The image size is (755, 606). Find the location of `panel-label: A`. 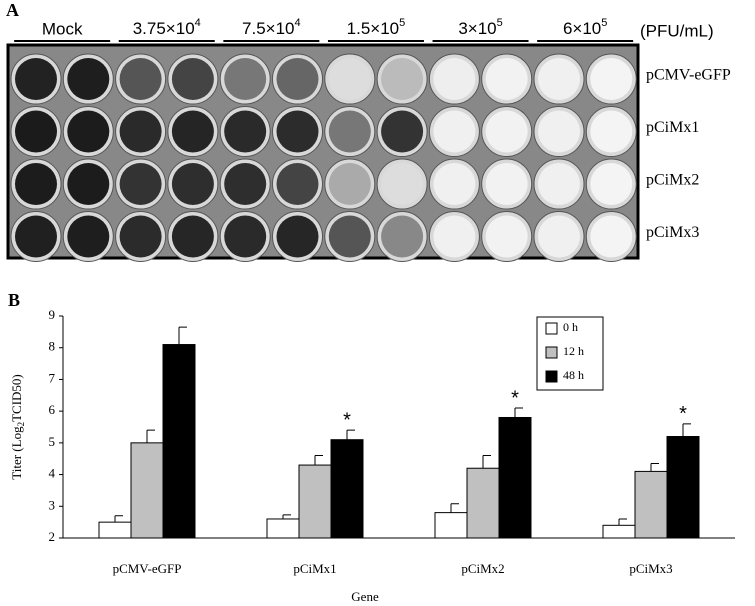

panel-label: A is located at coordinates (12, 10).